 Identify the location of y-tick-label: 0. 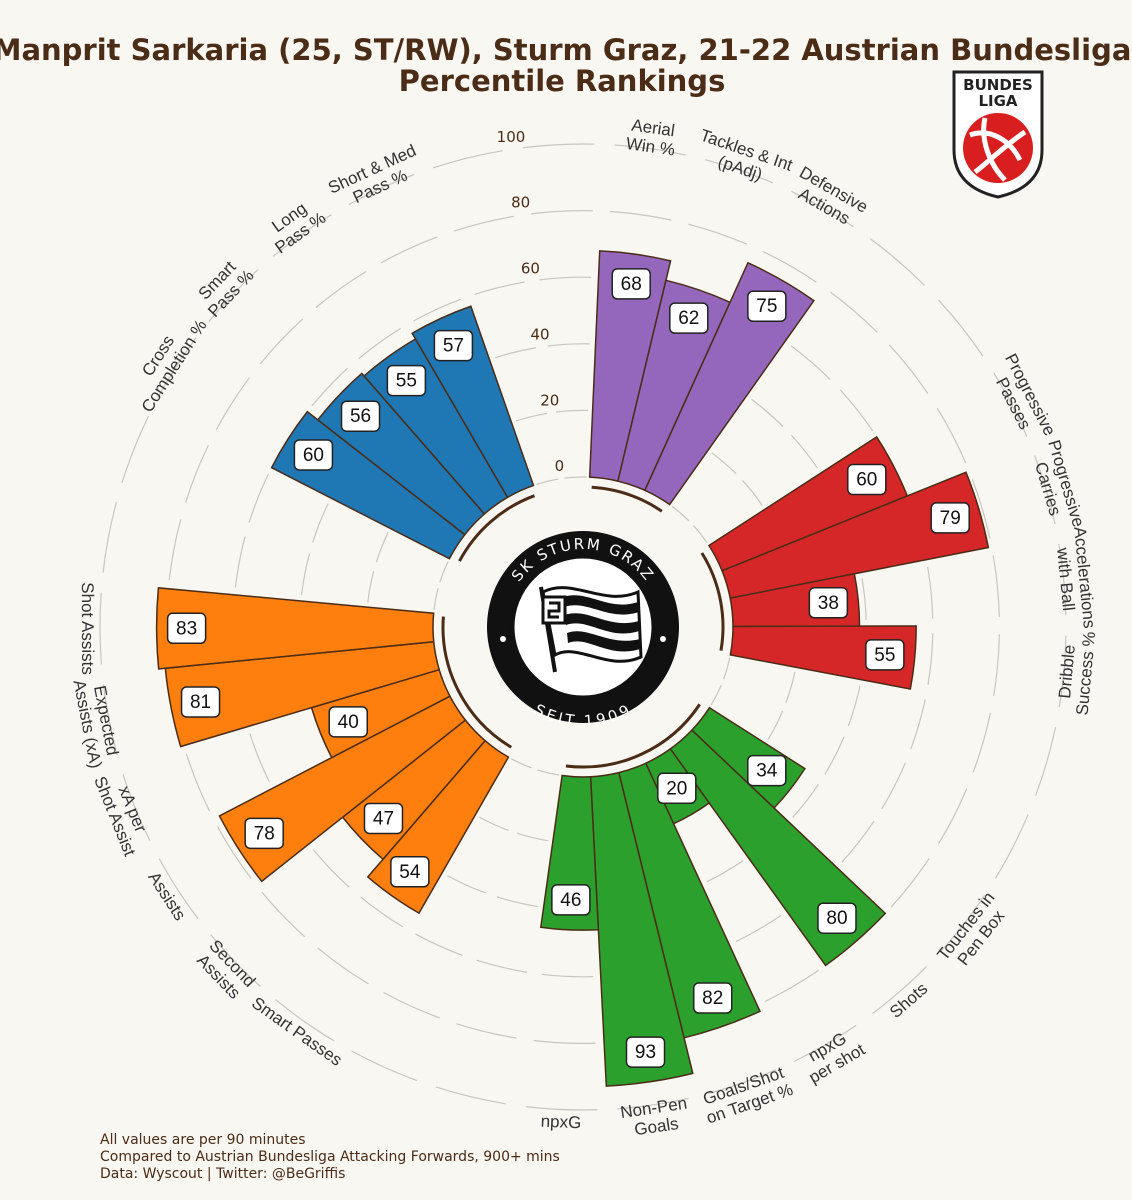
(560, 466).